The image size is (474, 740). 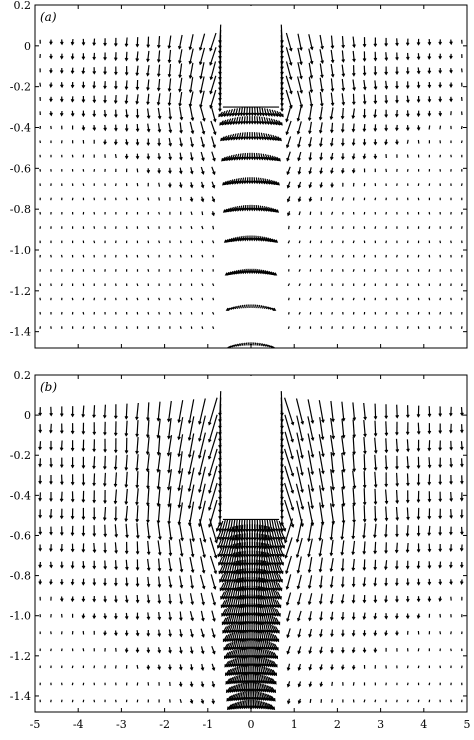 What do you see at coordinates (20, 250) in the screenshot?
I see `y-tick-label: -1.0` at bounding box center [20, 250].